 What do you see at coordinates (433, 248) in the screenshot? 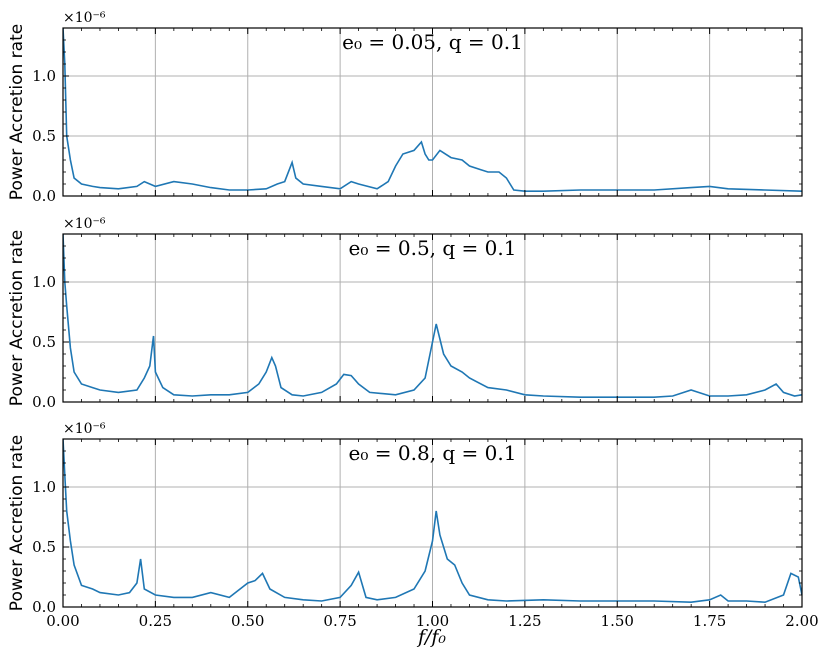
I see `panel-title: e₀ = 0.5, q = 0.1` at bounding box center [433, 248].